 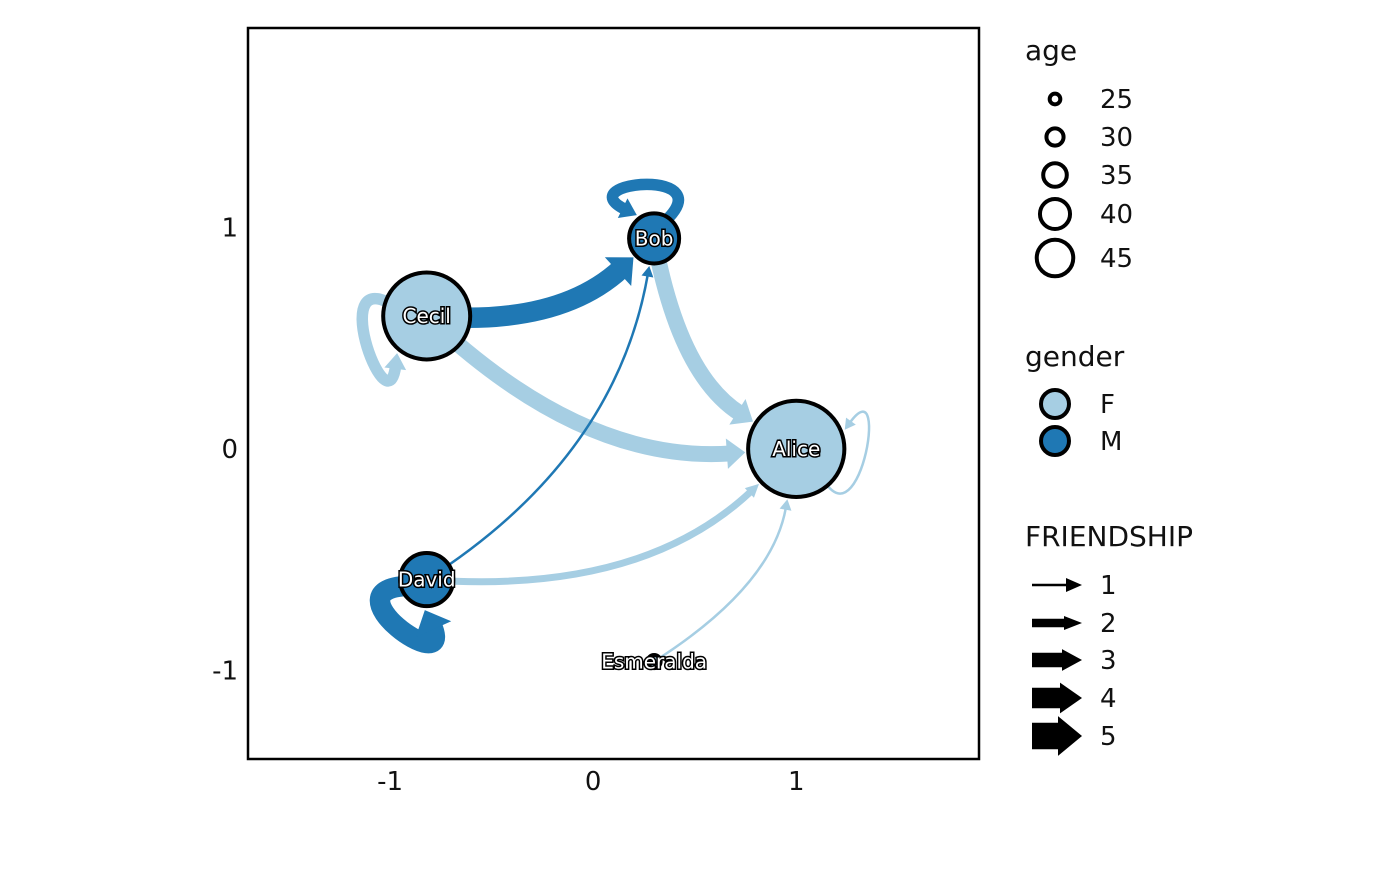 I want to click on legend-friendship-title: FRIENDSHIP, so click(x=1109, y=536).